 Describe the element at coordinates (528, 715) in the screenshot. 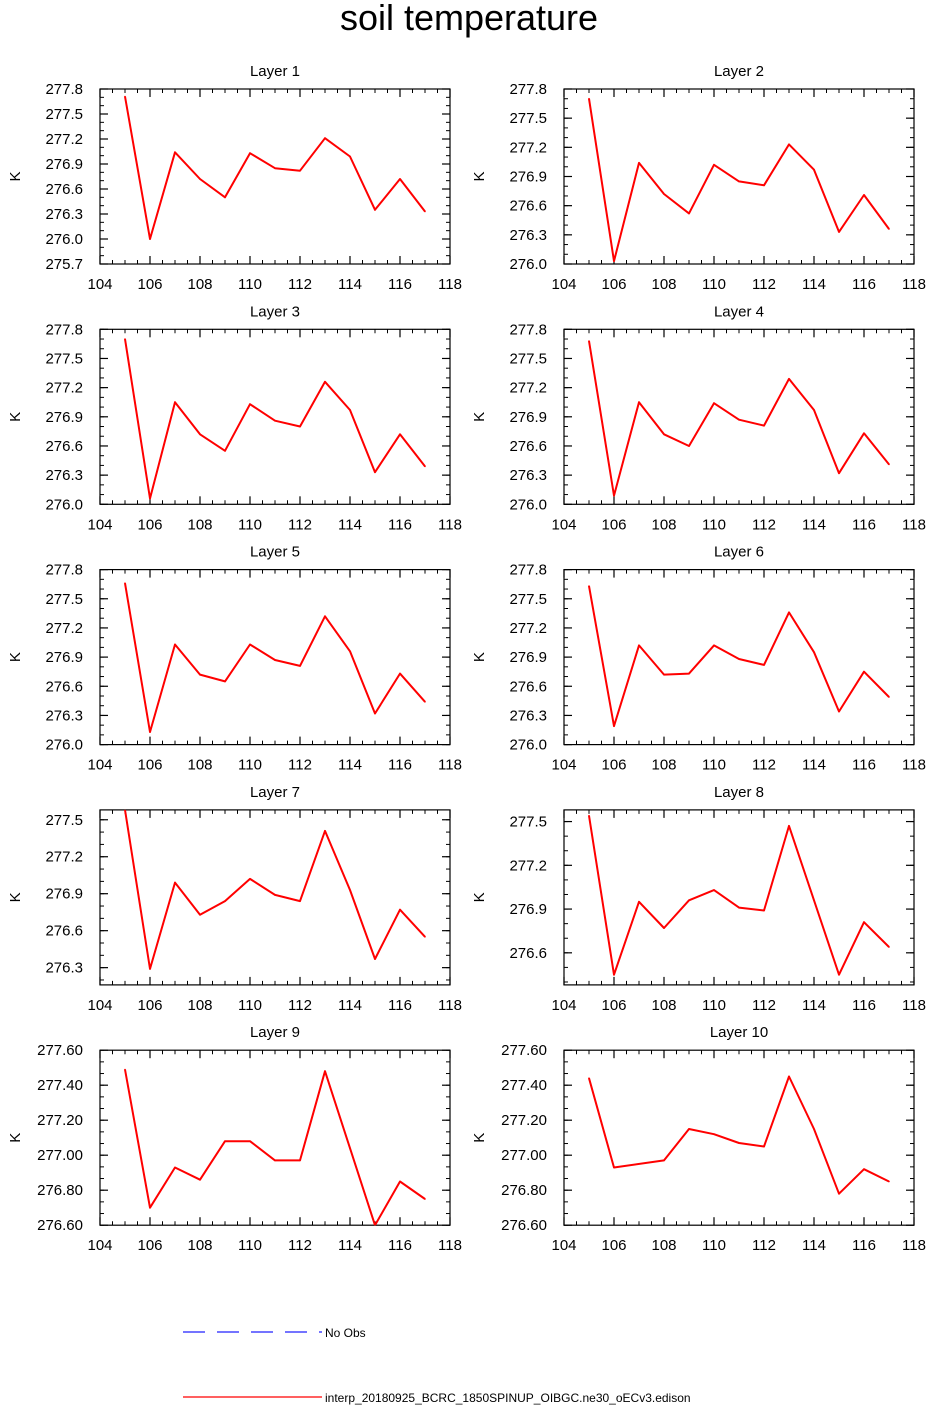

I see `y-tick-label: 276.3` at that location.